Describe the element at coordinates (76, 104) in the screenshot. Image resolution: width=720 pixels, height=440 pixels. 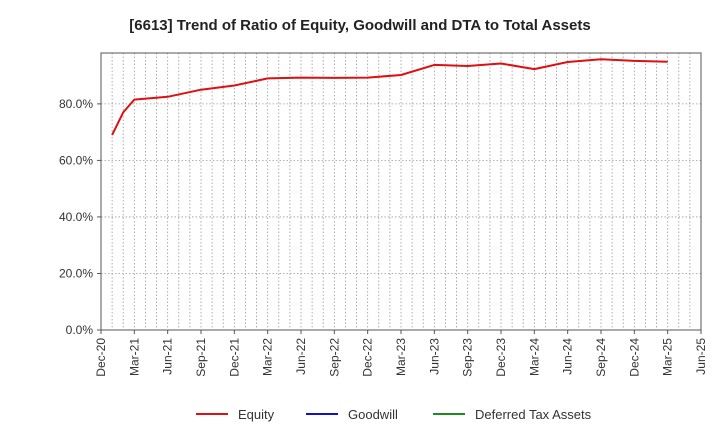
I see `y-tick-label: 80.0%` at that location.